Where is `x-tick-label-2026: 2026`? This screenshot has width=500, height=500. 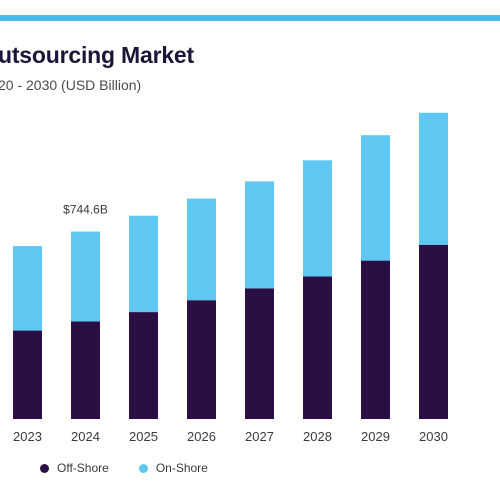 x-tick-label-2026: 2026 is located at coordinates (201, 436).